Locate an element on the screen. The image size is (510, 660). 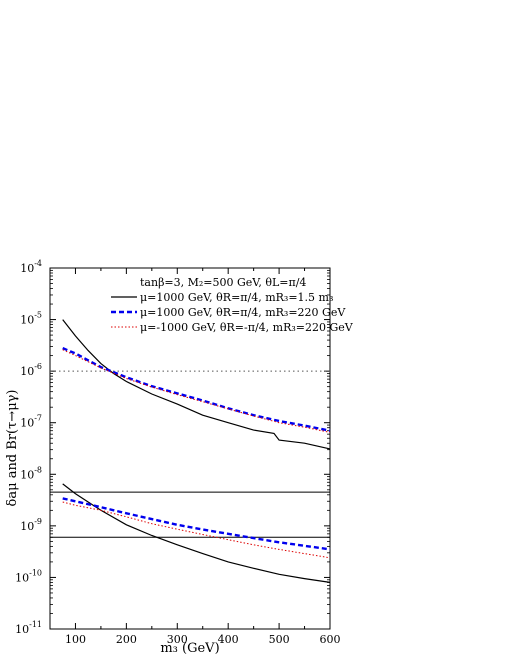
legend-header: tanβ=3, M₂=500 GeV, θL=π/4 is located at coordinates (223, 282).